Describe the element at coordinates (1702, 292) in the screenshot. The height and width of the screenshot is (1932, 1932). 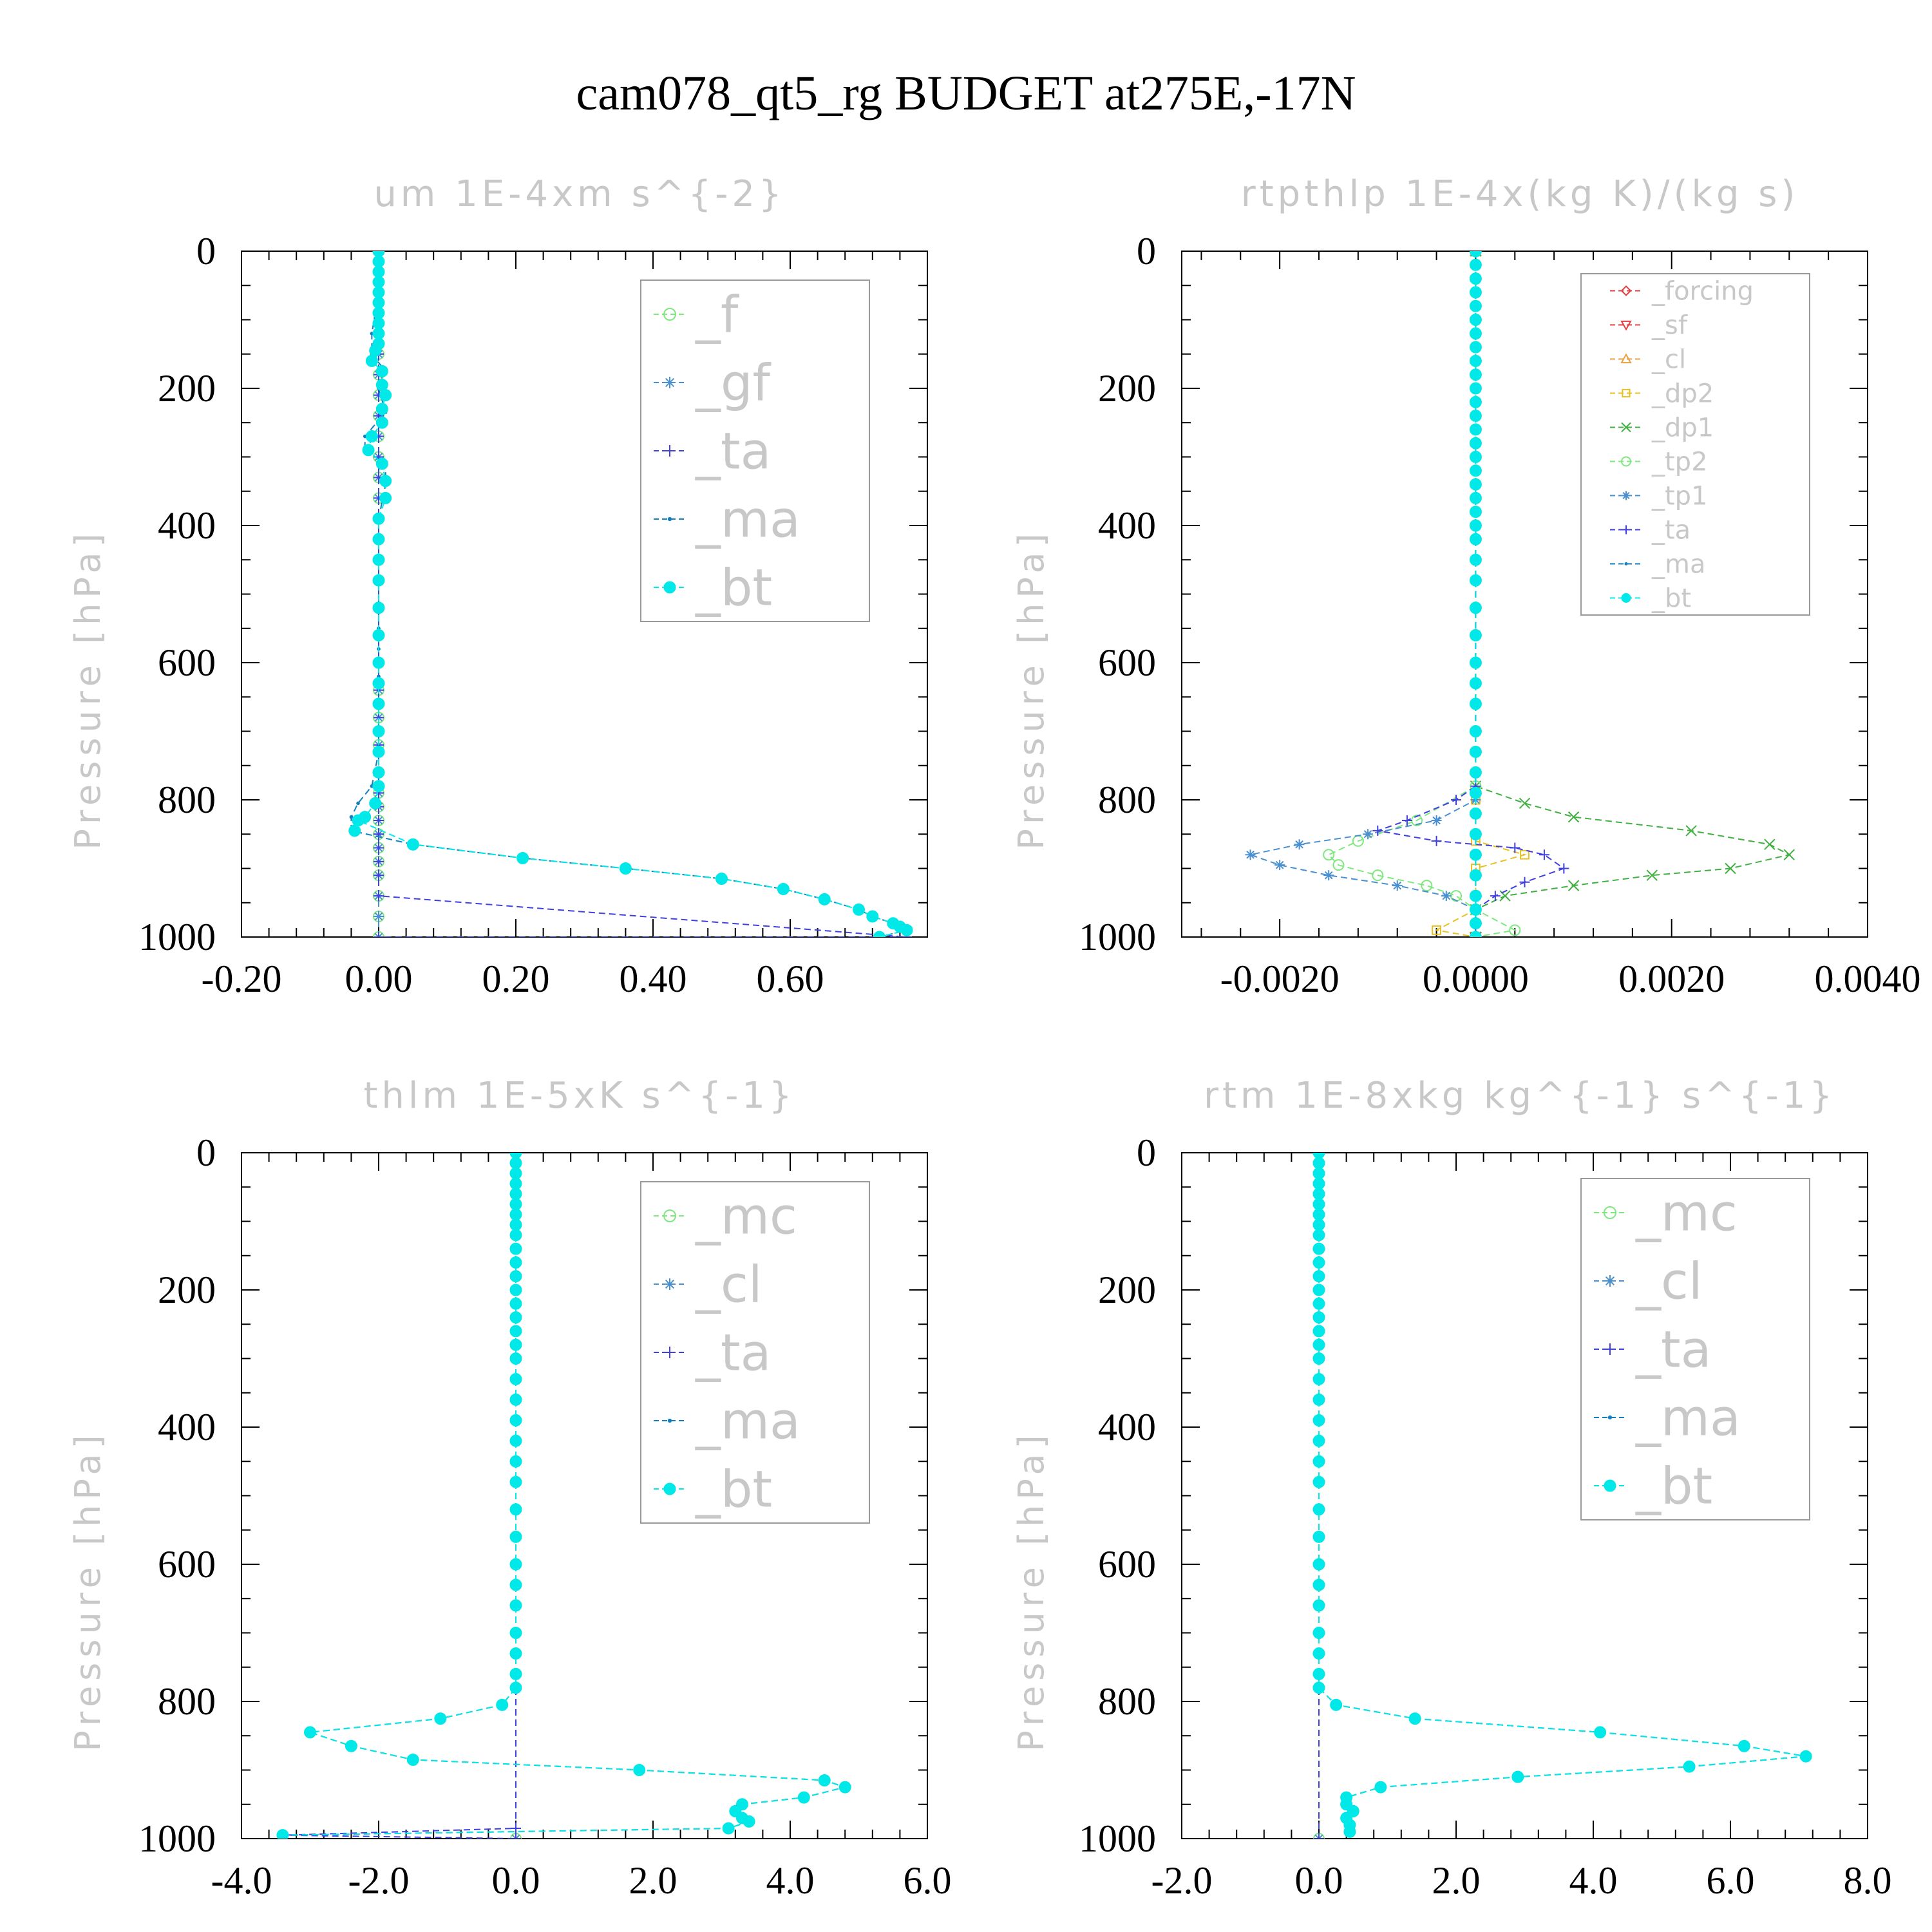
I see `legend-label: _forcing` at that location.